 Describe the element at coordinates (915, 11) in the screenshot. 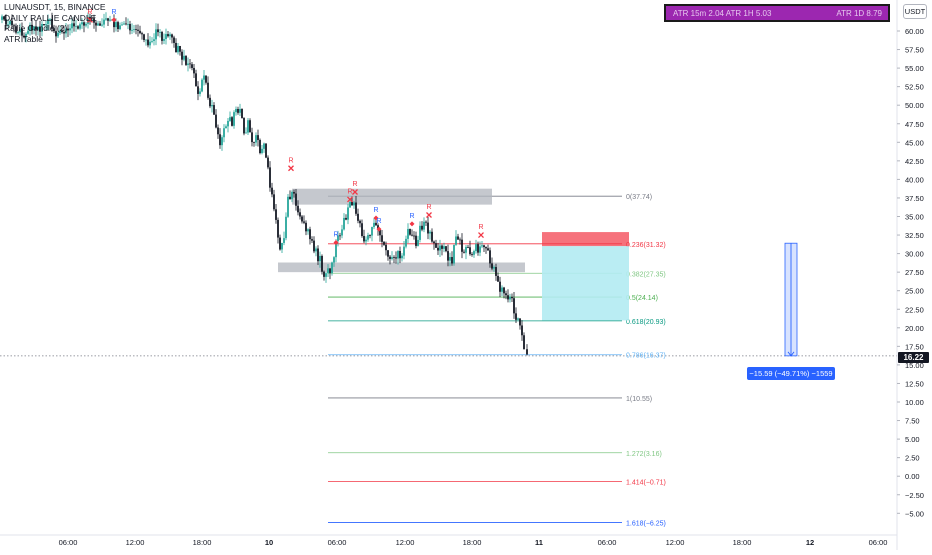

I see `currency-badge: USDT` at that location.